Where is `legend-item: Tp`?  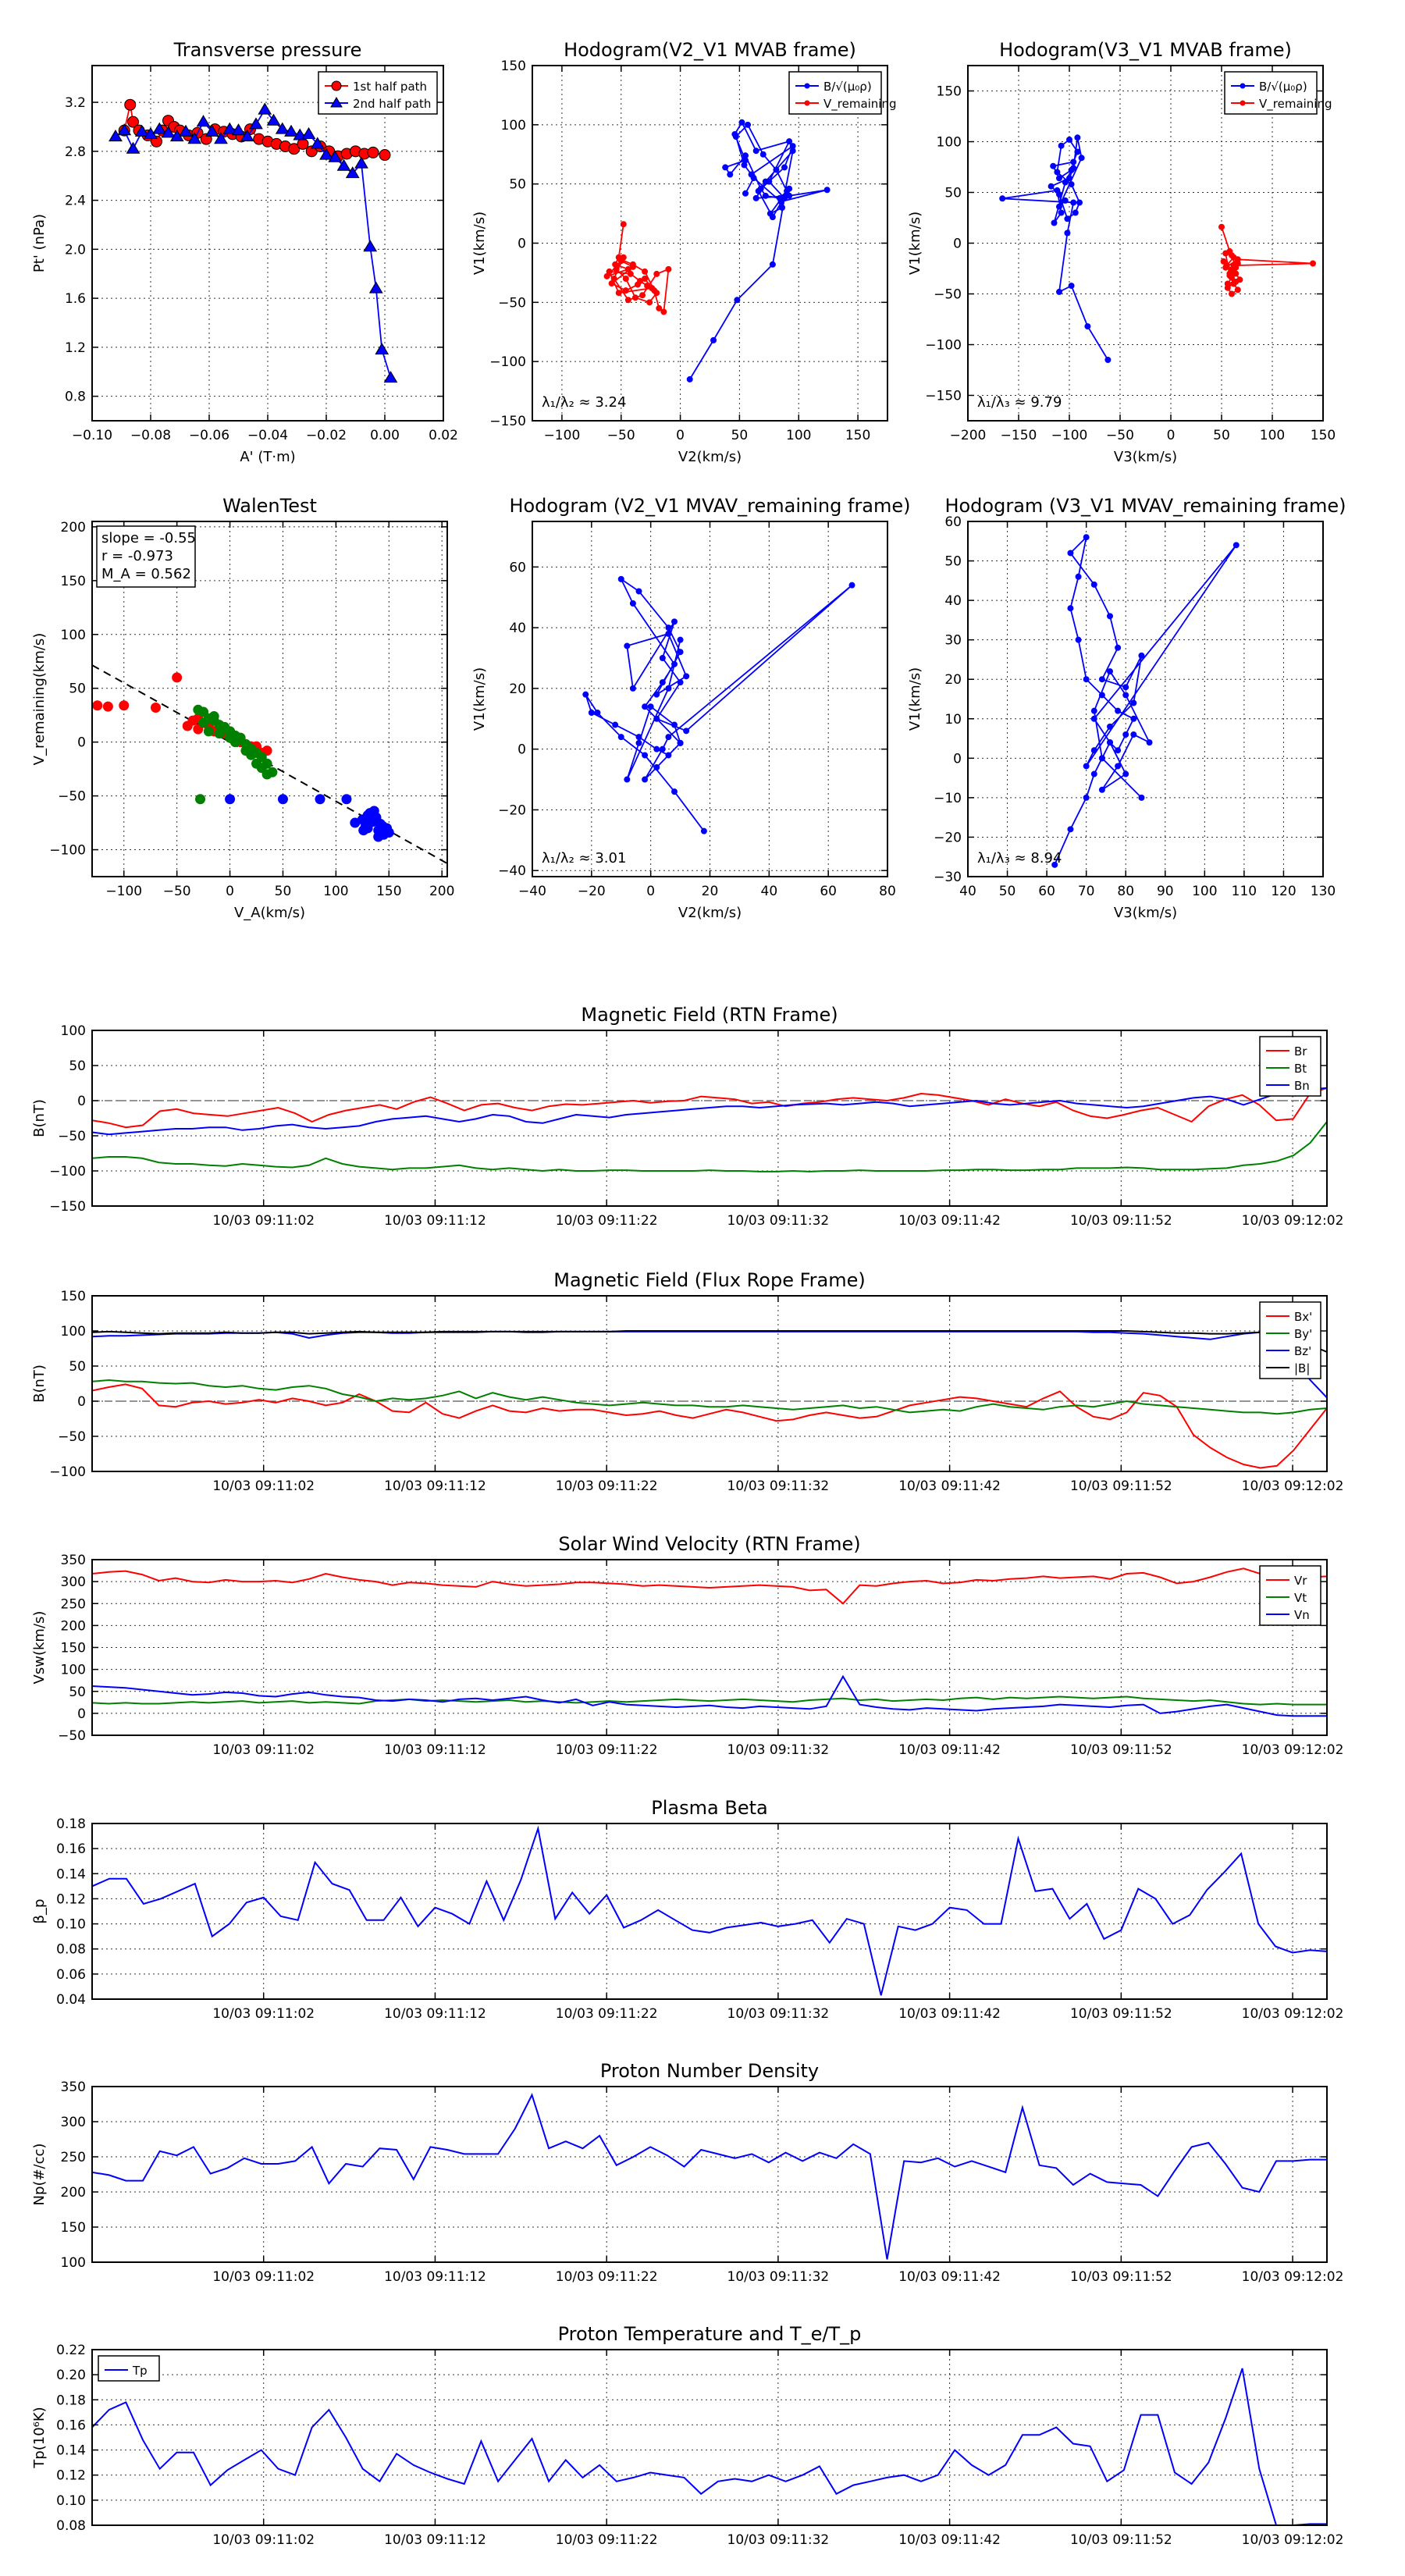 legend-item: Tp is located at coordinates (127, 2371).